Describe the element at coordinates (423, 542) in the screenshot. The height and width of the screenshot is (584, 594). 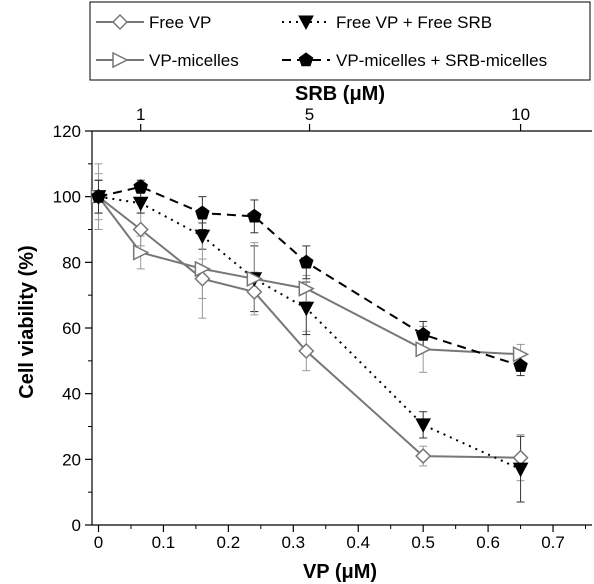
I see `x-tick-label: 0.5` at that location.